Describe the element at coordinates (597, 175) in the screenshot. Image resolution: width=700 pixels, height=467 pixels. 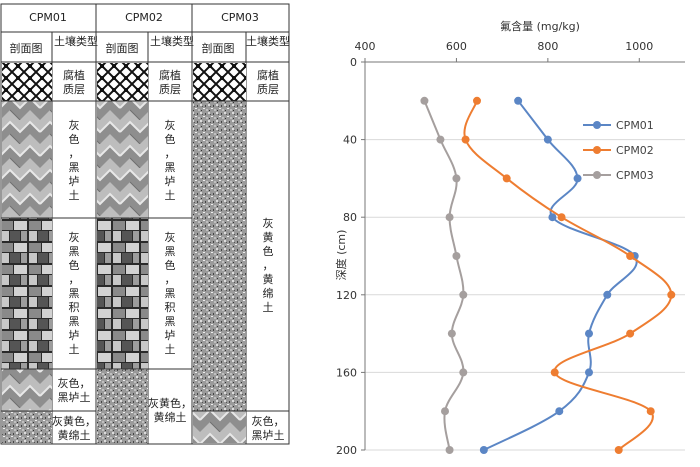
I see `legend-marker-cpm03` at that location.